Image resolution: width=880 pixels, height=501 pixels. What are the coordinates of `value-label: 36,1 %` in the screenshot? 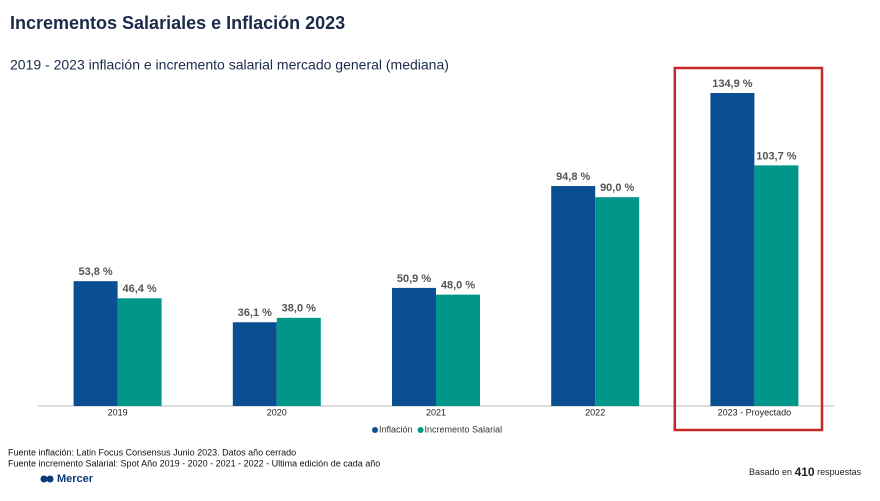 It's located at (255, 313).